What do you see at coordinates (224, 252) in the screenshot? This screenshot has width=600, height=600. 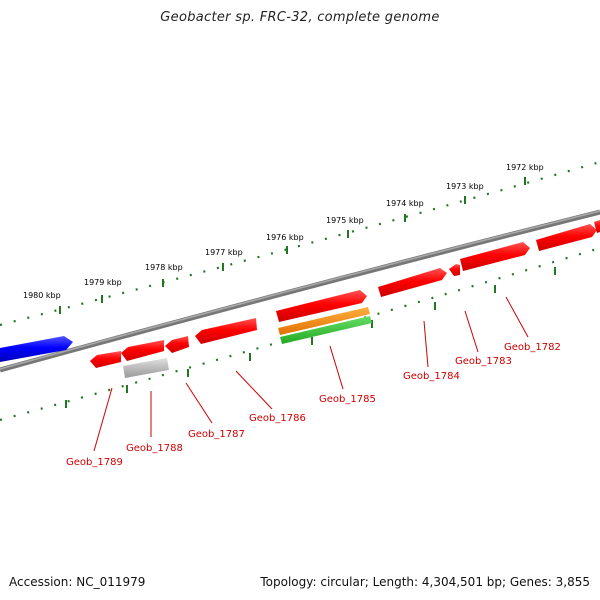 I see `kbp-label: 1977 kbp` at bounding box center [224, 252].